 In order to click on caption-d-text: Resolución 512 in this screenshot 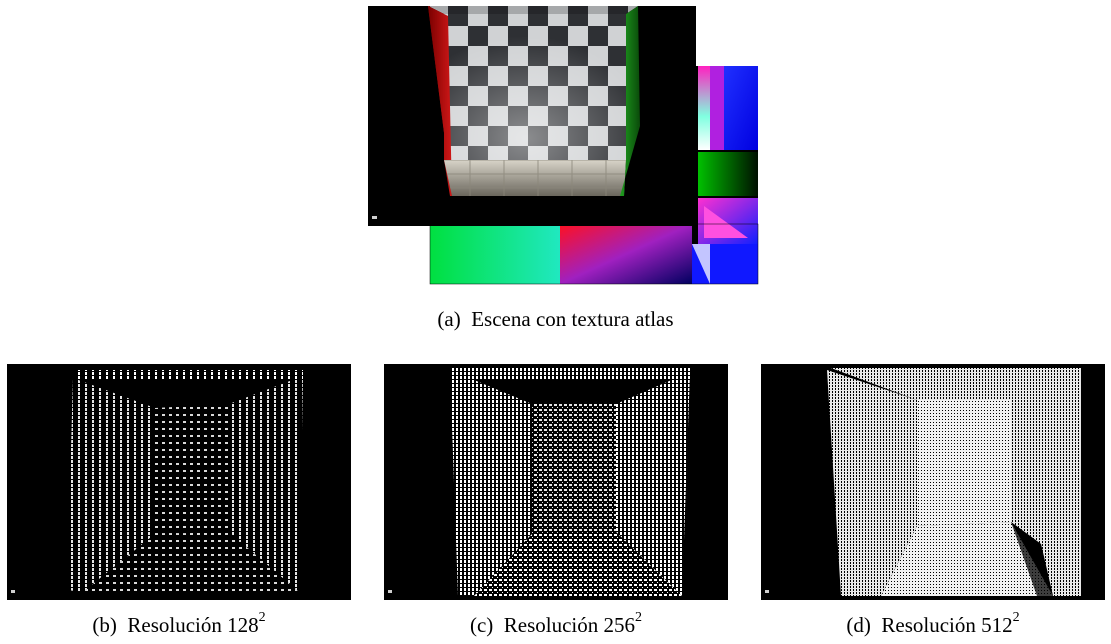, I will do `click(947, 625)`.